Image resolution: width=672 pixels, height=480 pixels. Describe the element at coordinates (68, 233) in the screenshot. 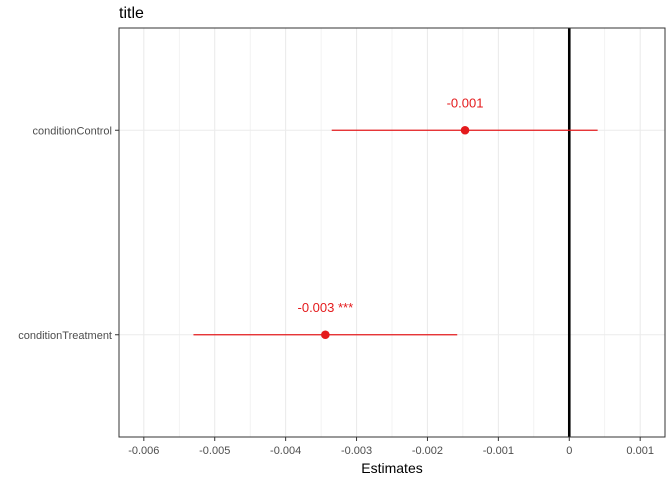

I see `y-axis-ticks: conditionControl conditionTreatment` at that location.